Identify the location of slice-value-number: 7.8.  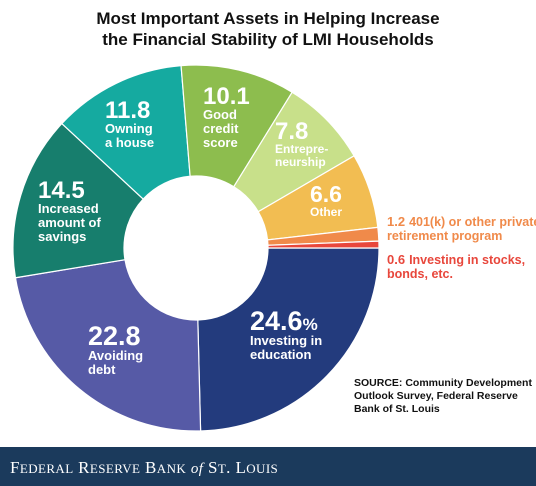
(291, 131).